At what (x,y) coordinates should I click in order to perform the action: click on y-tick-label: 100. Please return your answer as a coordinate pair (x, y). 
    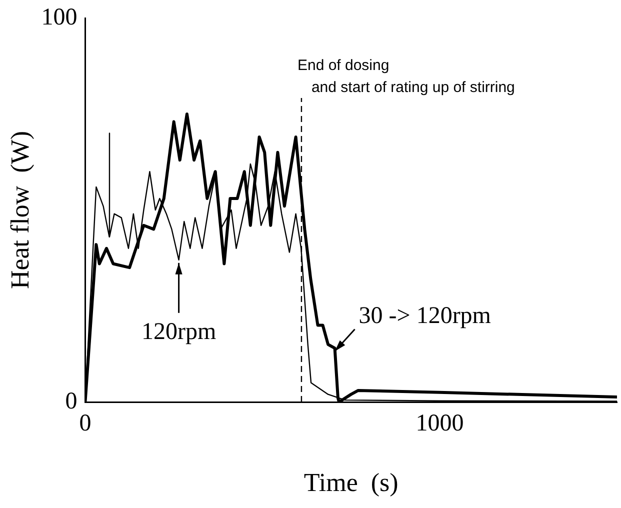
    Looking at the image, I should click on (59, 17).